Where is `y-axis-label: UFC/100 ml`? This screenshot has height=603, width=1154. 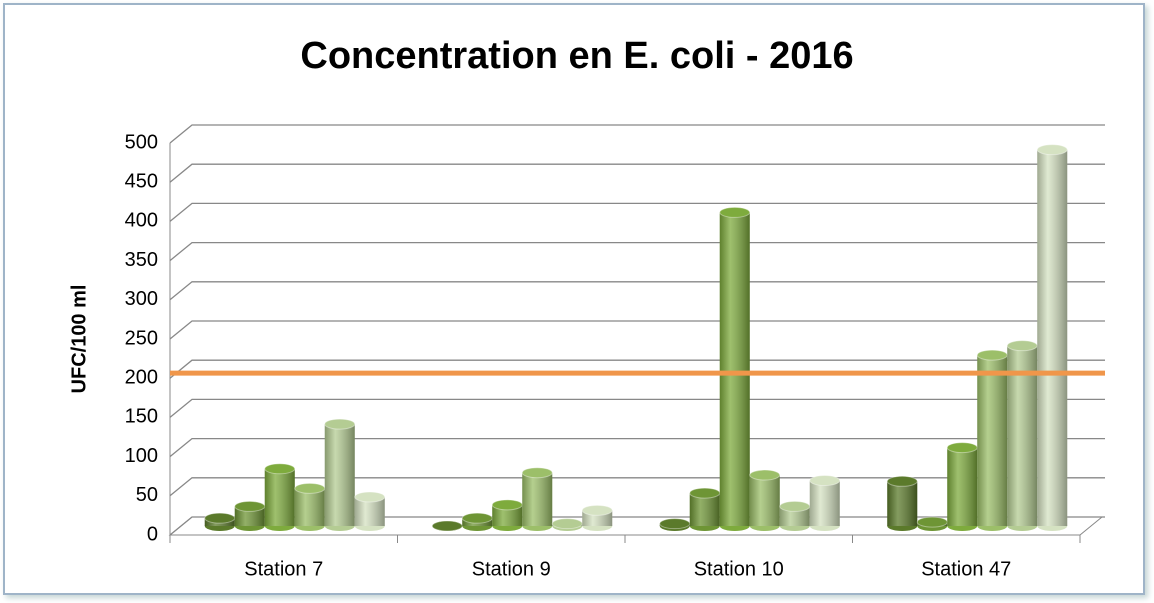 y-axis-label: UFC/100 ml is located at coordinates (79, 339).